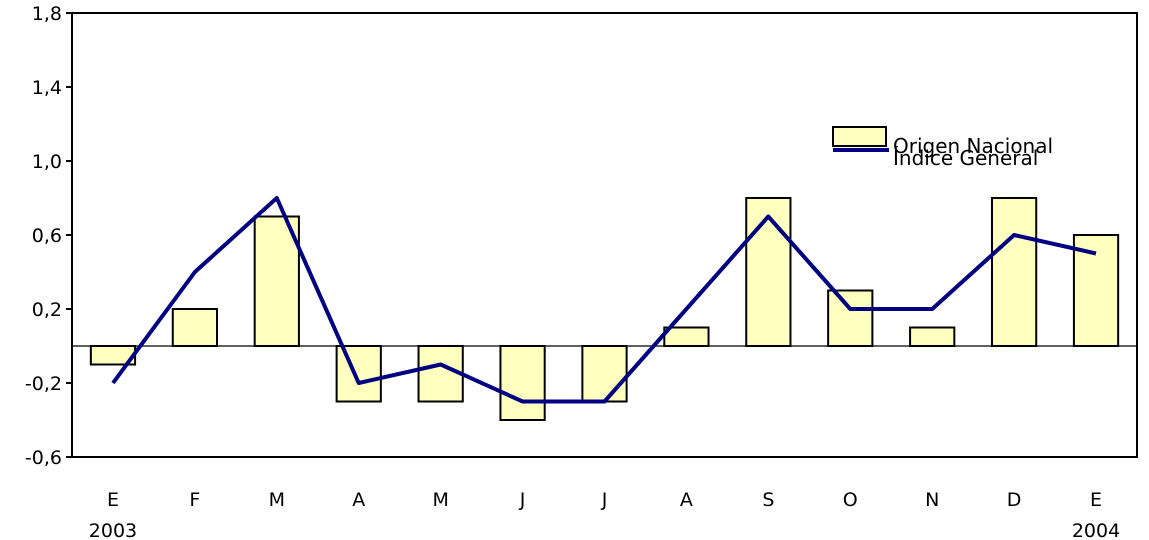 The height and width of the screenshot is (540, 1149). What do you see at coordinates (1096, 530) in the screenshot?
I see `x-year-label-last: 2004` at bounding box center [1096, 530].